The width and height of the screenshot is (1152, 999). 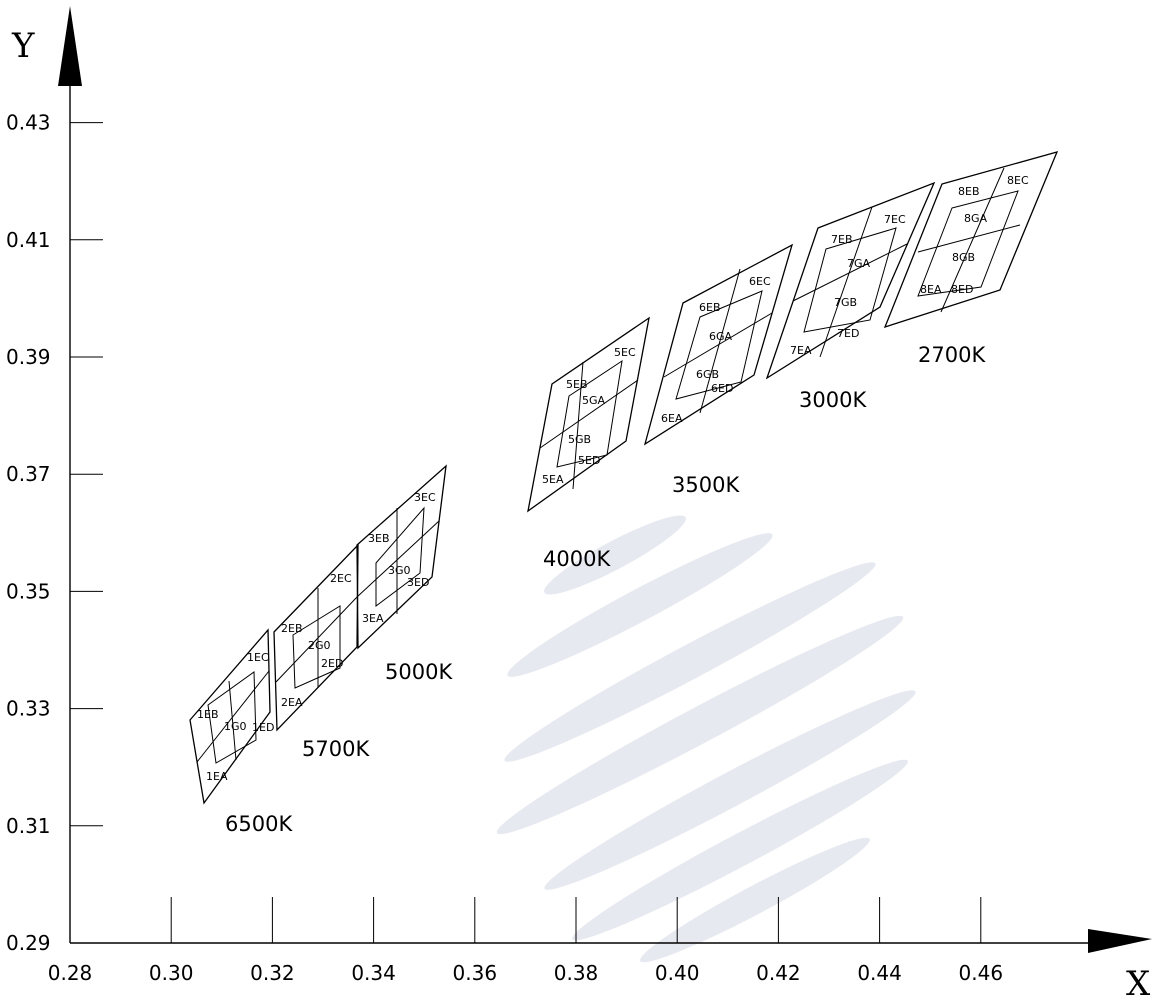 I want to click on cct-label: 3000K, so click(x=833, y=400).